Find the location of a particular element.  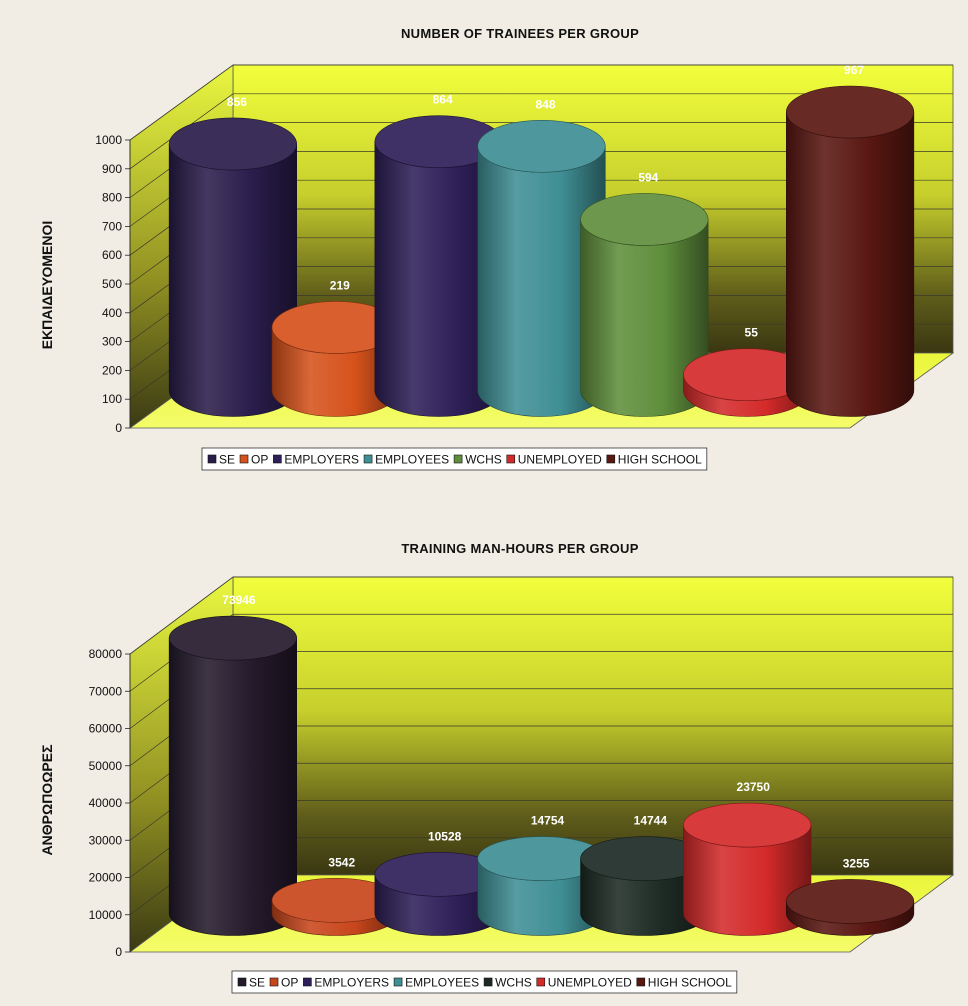

chart-title: TRAINING MAN-HOURS PER GROUP is located at coordinates (519, 548).